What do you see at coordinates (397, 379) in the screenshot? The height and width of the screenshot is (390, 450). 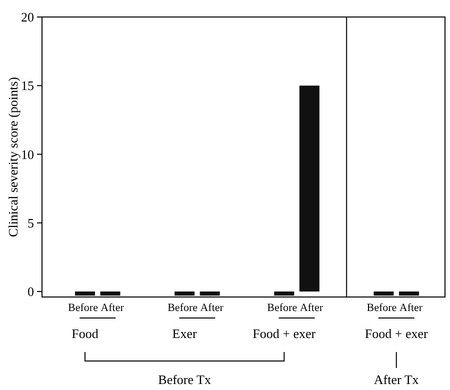 I see `text: After Tx` at bounding box center [397, 379].